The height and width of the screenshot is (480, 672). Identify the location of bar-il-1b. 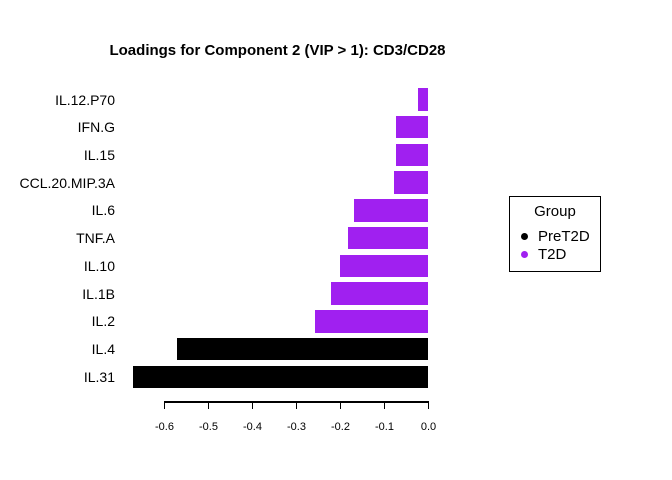
(379, 293).